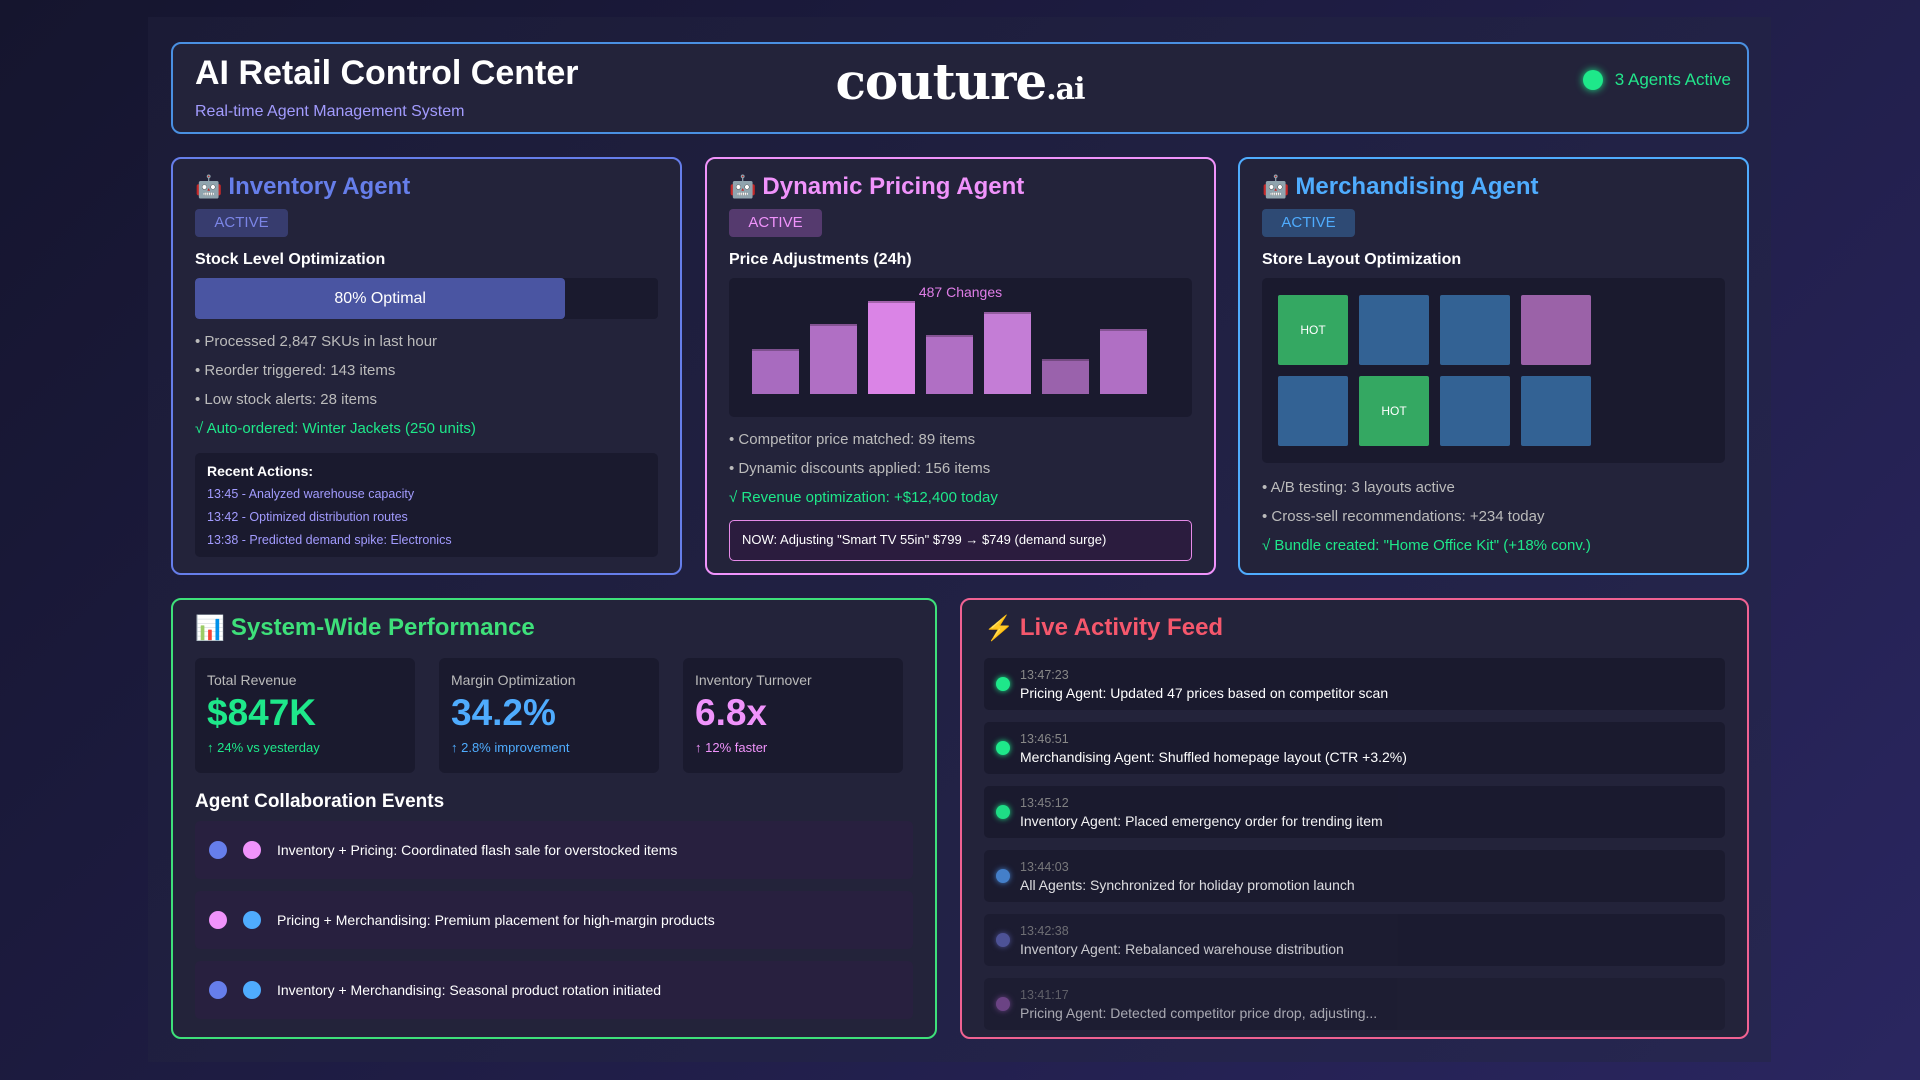 Image resolution: width=1920 pixels, height=1080 pixels. What do you see at coordinates (753, 680) in the screenshot?
I see `metric-label: Inventory Turnover` at bounding box center [753, 680].